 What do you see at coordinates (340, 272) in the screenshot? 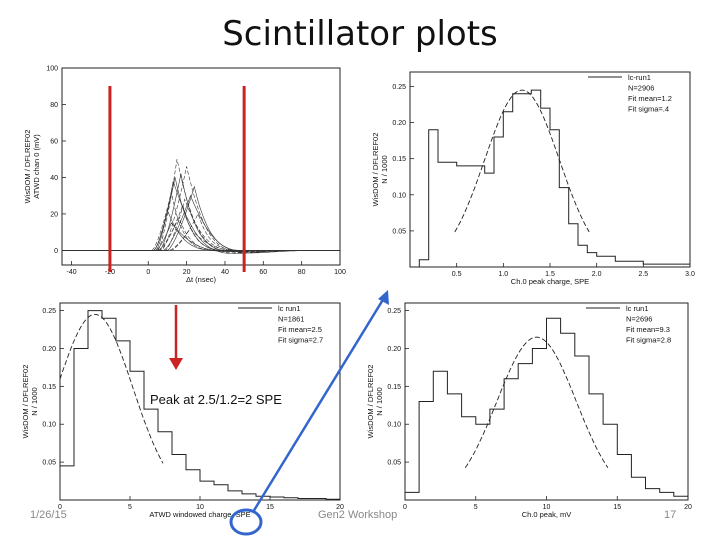
I see `x-tick-label: 100` at bounding box center [340, 272].